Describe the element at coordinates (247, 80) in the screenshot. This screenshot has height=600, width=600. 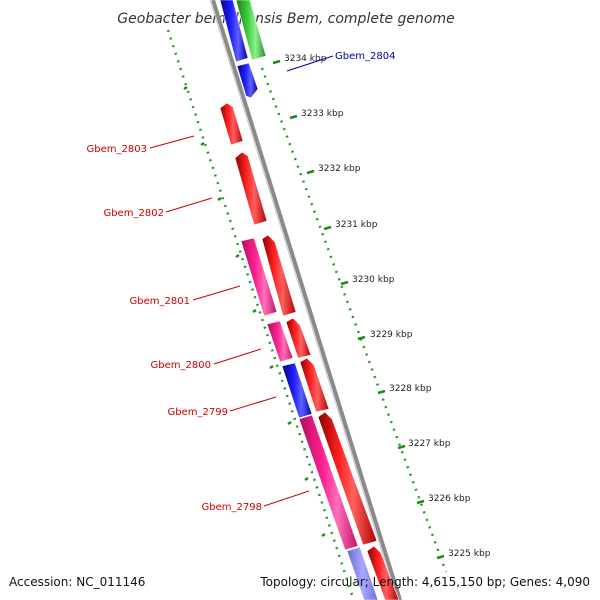
I see `gene-gbem-2804-part` at that location.